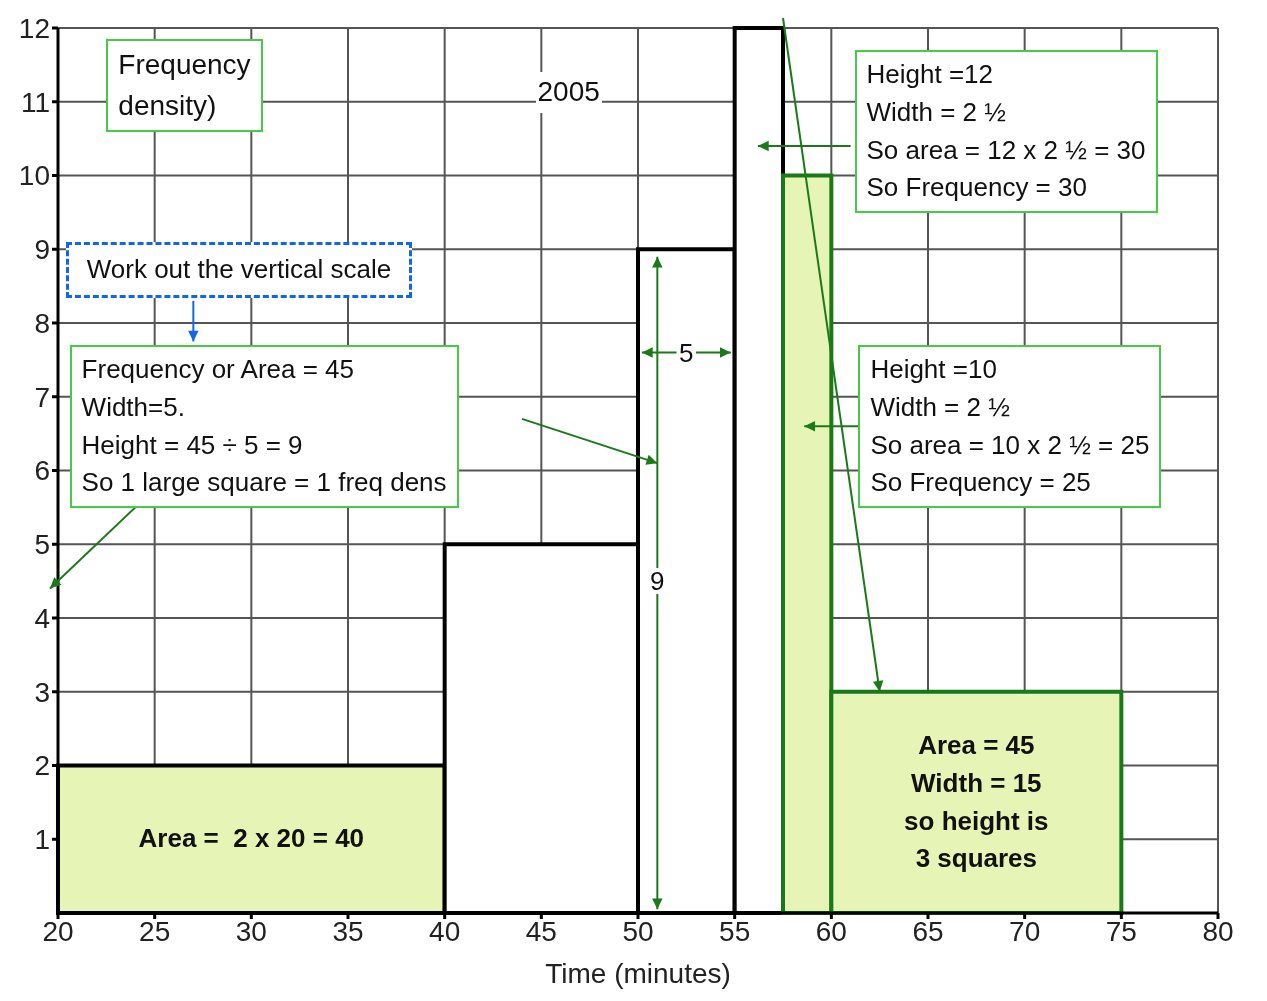 This screenshot has height=1001, width=1267. I want to click on annotation: Height =12 Width = 2 ½ So area = 12 x 2 ½ = 30 So Frequency = 30, so click(1006, 131).